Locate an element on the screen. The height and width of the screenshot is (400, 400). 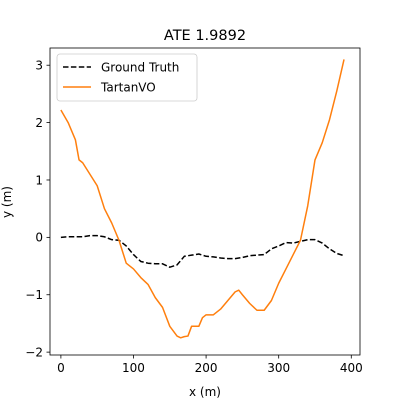
y-tick-label: 0 is located at coordinates (39, 238).